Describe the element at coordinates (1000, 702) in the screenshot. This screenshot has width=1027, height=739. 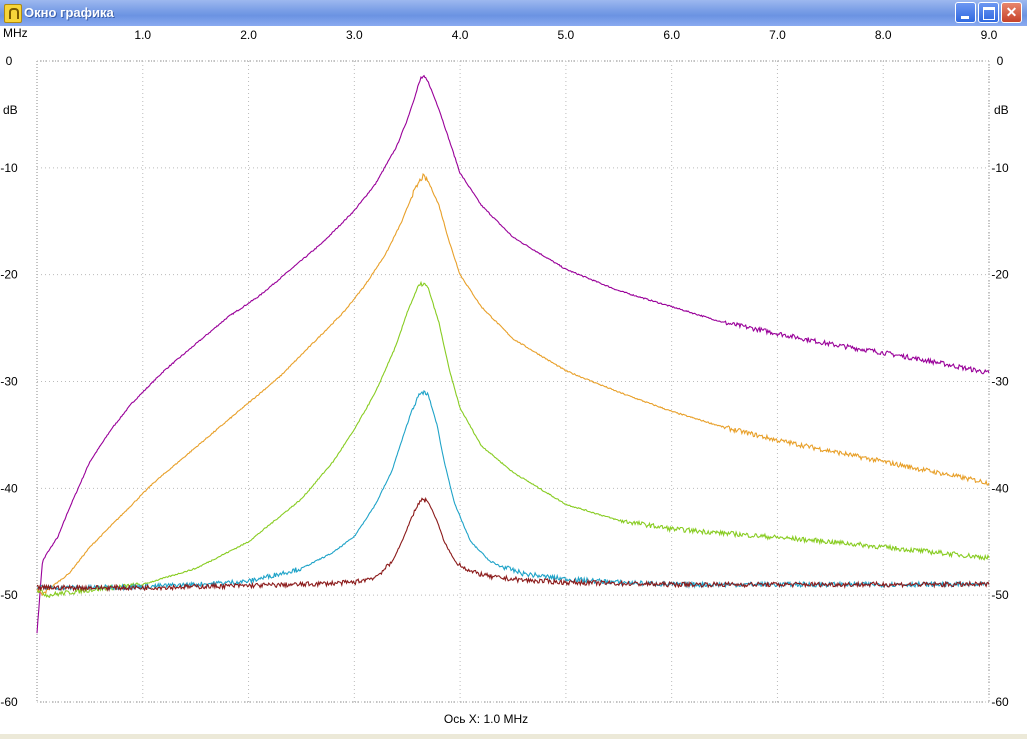
I see `y-tick-label-right: -60` at that location.